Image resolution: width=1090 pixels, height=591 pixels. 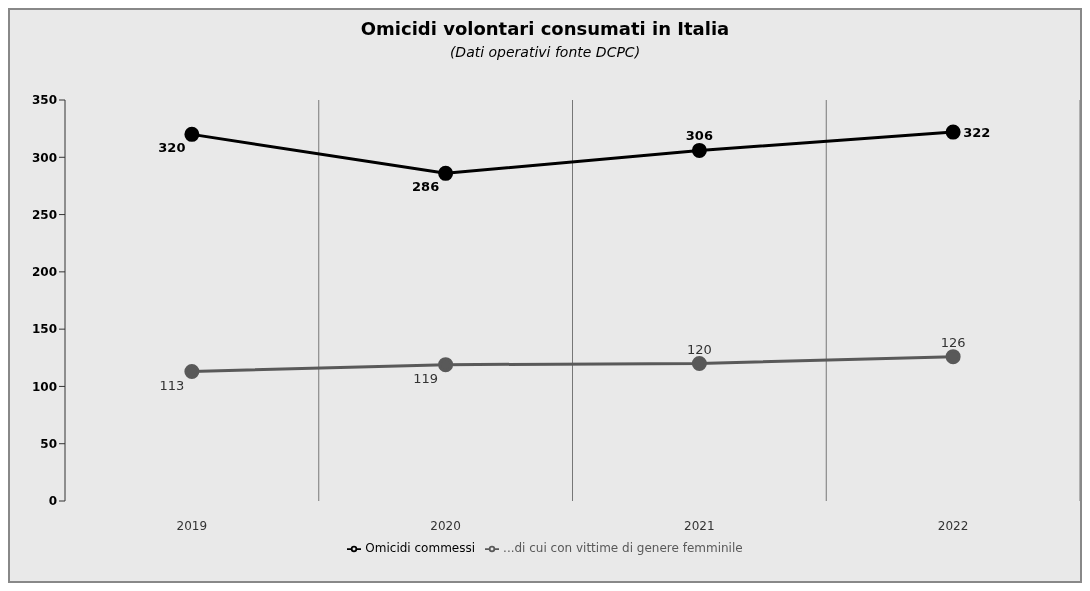 I want to click on chart-subtitle: (Dati operativi fonte DCPC), so click(x=545, y=52).